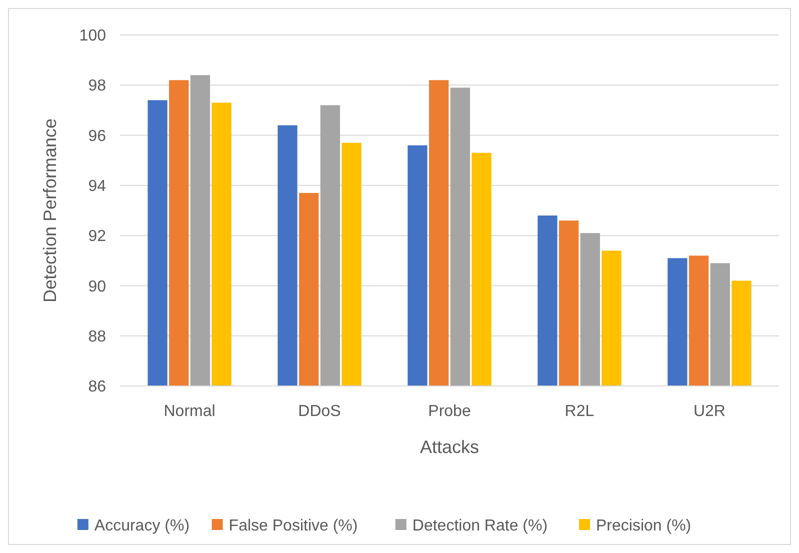 The height and width of the screenshot is (553, 799). What do you see at coordinates (97, 187) in the screenshot?
I see `y-tick-label: 94` at bounding box center [97, 187].